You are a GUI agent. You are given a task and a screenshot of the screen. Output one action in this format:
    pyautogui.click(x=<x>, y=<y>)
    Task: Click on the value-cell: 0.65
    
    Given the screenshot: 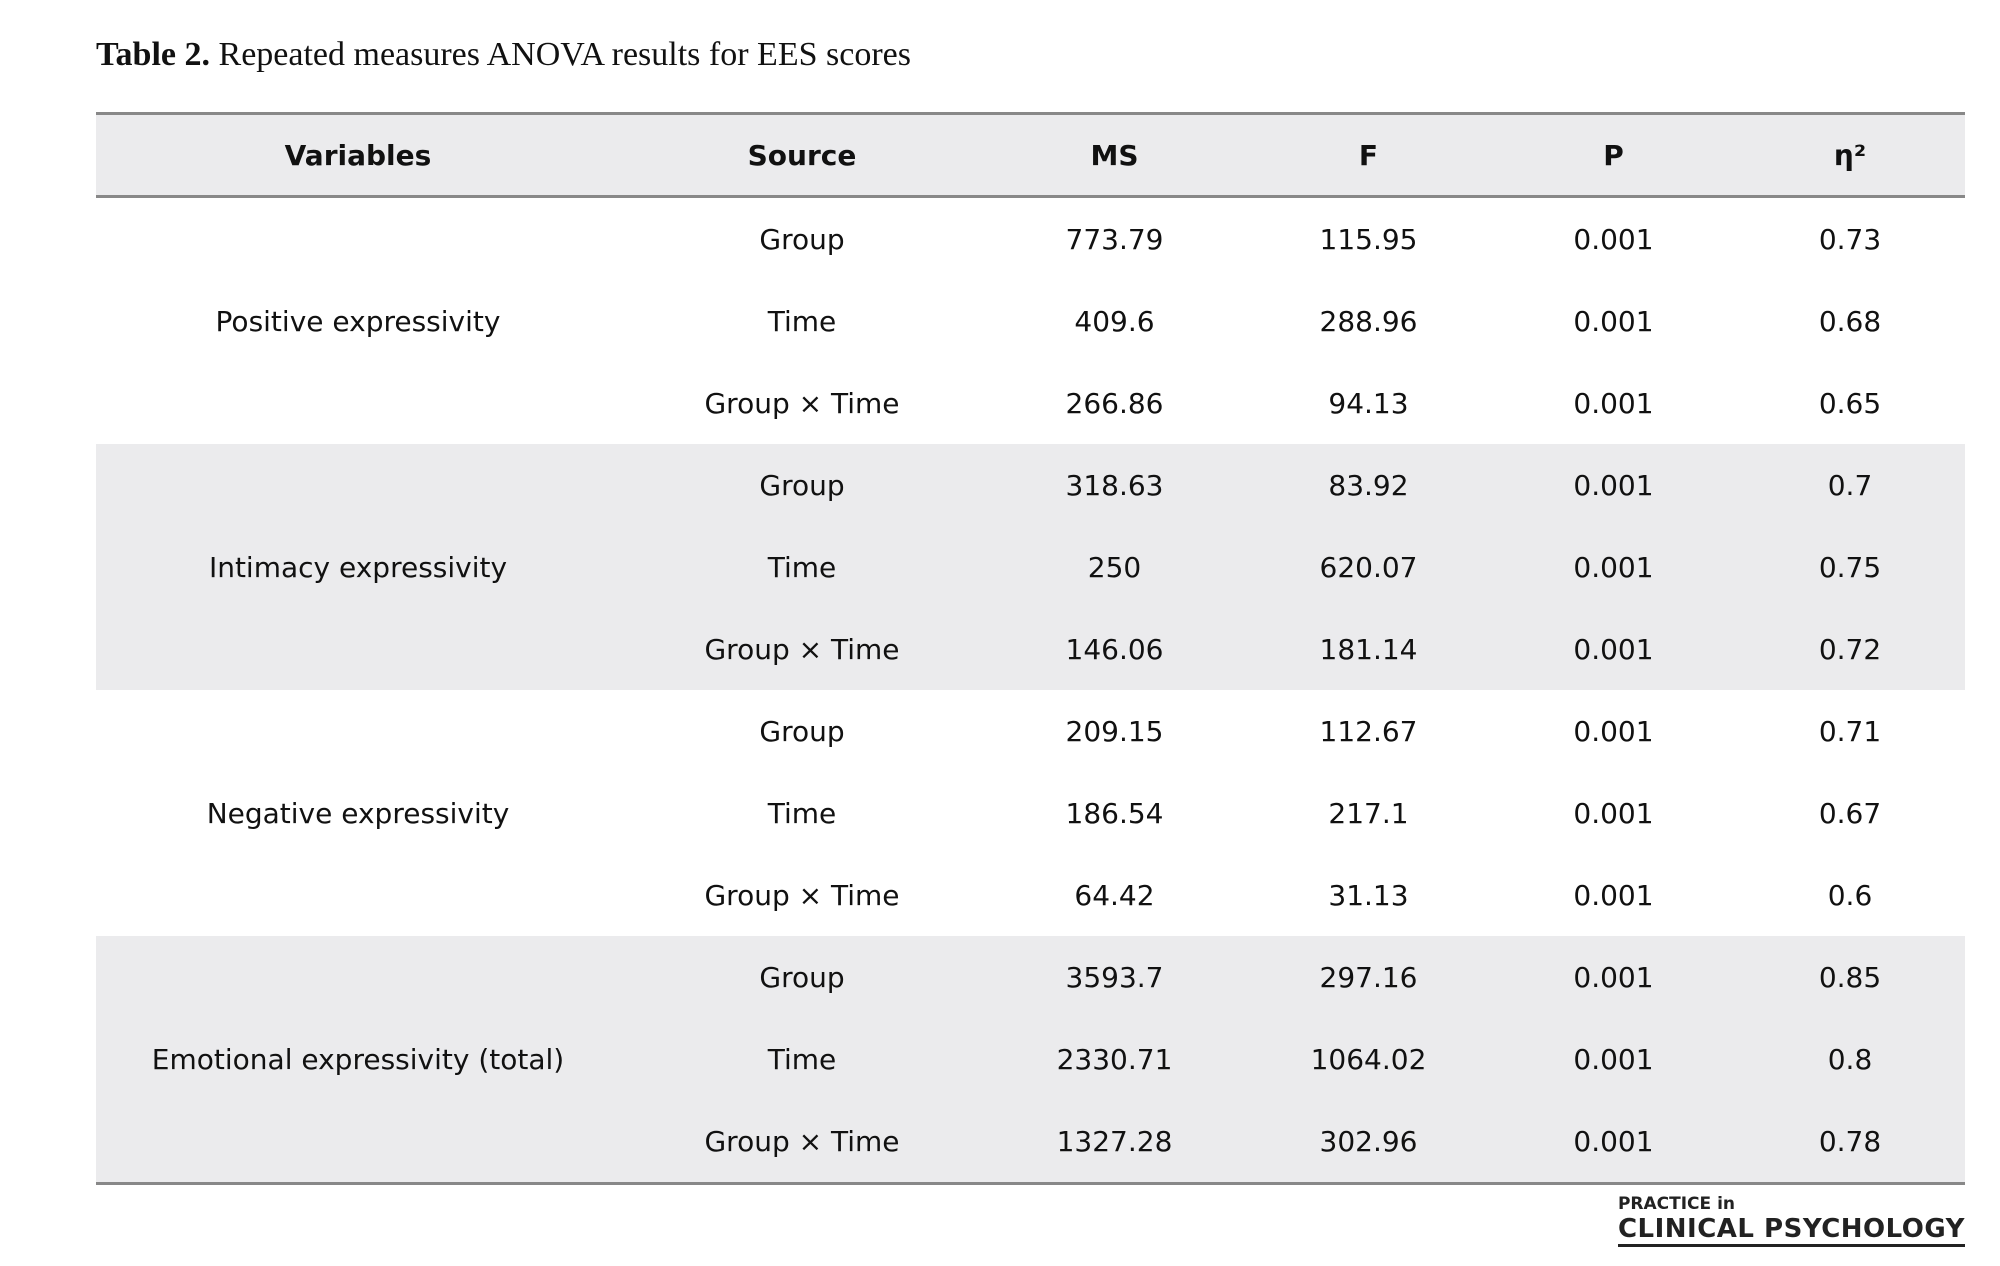 What is the action you would take?
    pyautogui.click(x=1850, y=403)
    